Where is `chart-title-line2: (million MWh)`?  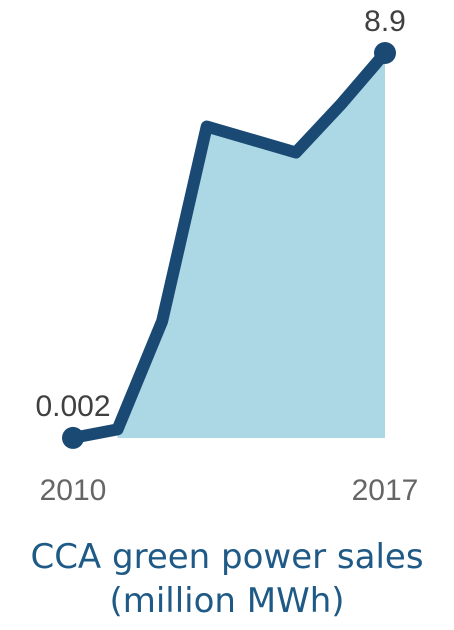
chart-title-line2: (million MWh) is located at coordinates (227, 601).